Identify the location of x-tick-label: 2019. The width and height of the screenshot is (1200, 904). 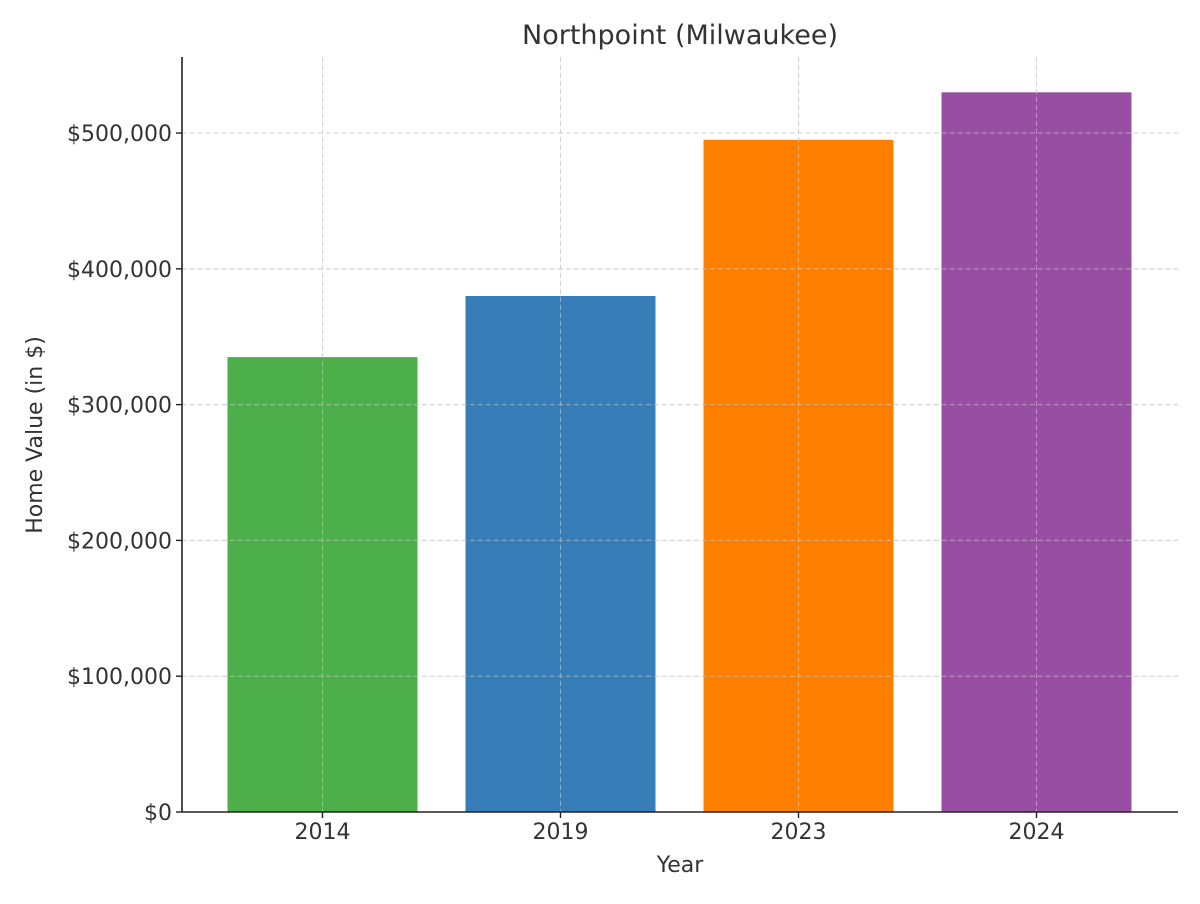
(561, 832).